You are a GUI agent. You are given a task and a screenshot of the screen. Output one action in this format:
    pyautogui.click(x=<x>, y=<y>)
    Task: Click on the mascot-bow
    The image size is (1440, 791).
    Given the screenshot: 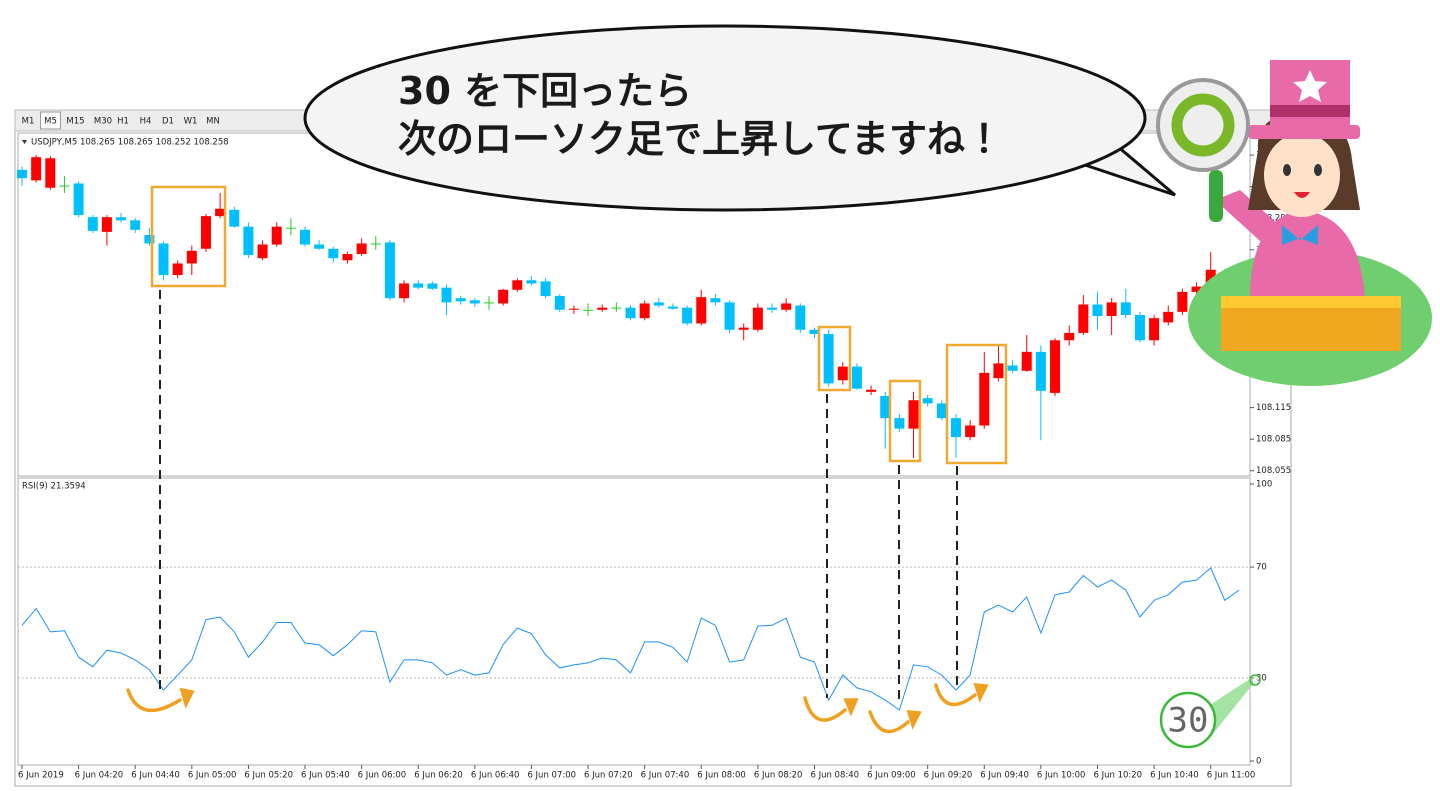 What is the action you would take?
    pyautogui.click(x=1300, y=235)
    